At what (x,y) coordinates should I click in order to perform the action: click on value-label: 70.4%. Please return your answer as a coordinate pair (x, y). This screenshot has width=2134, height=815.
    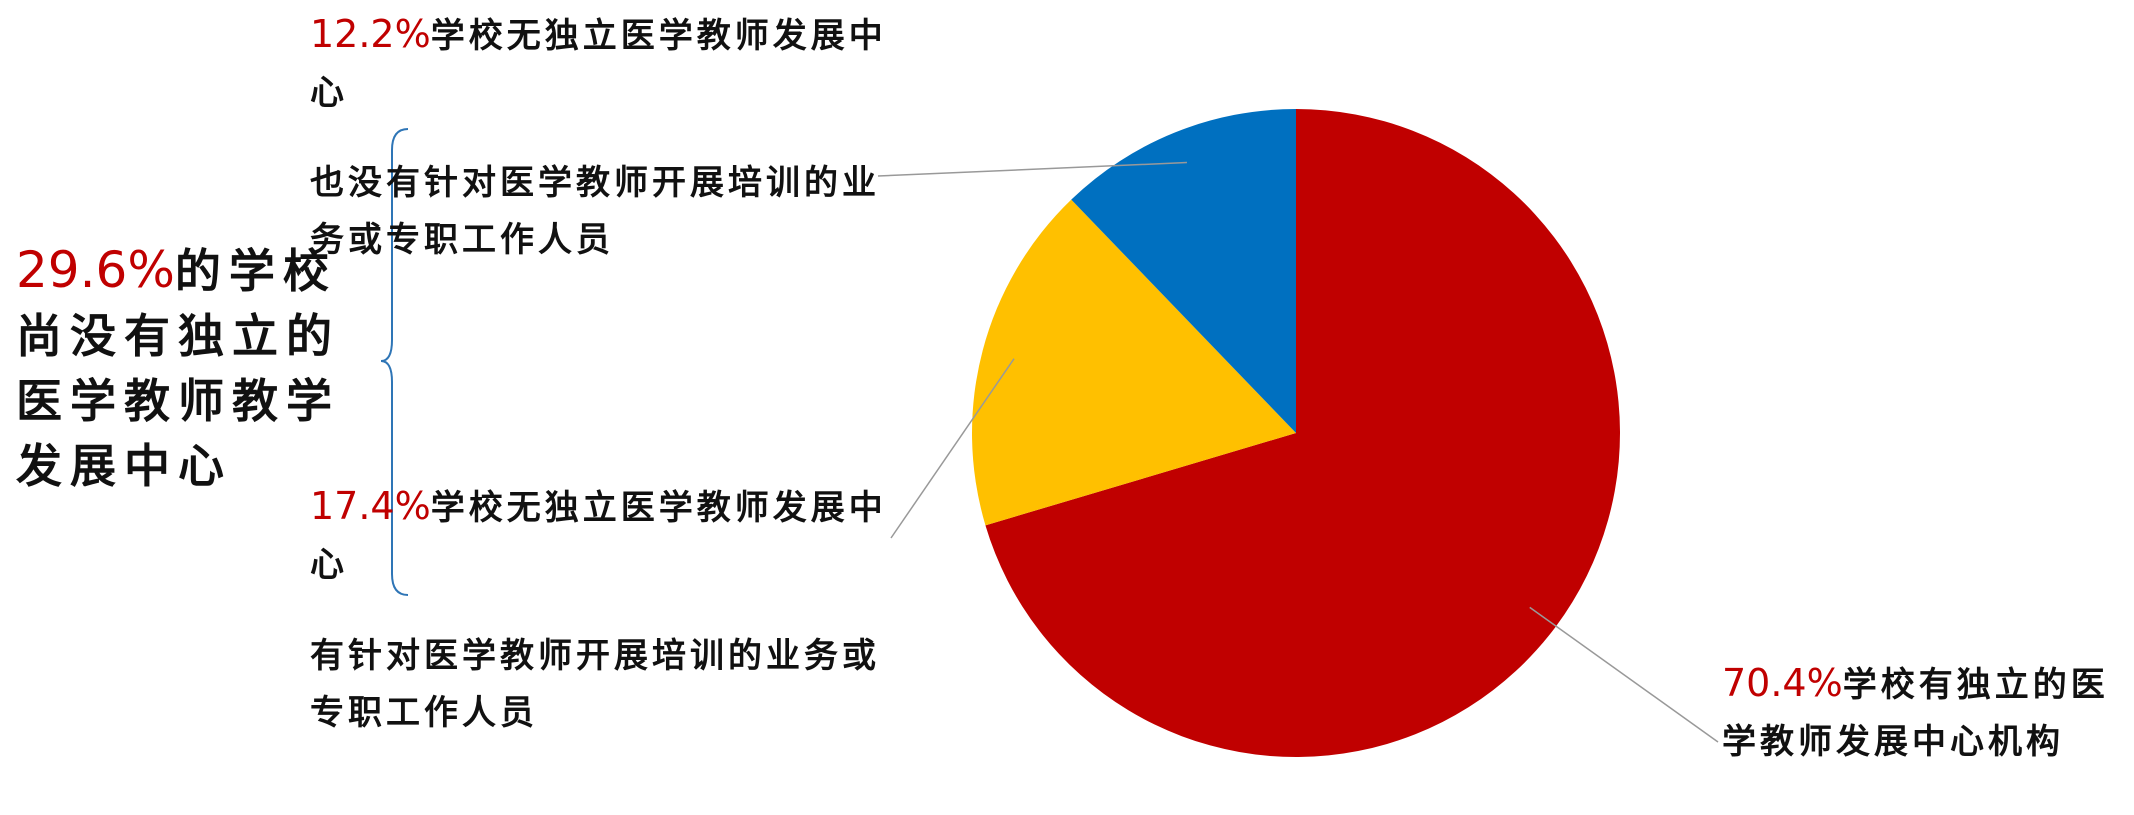
    Looking at the image, I should click on (1782, 683).